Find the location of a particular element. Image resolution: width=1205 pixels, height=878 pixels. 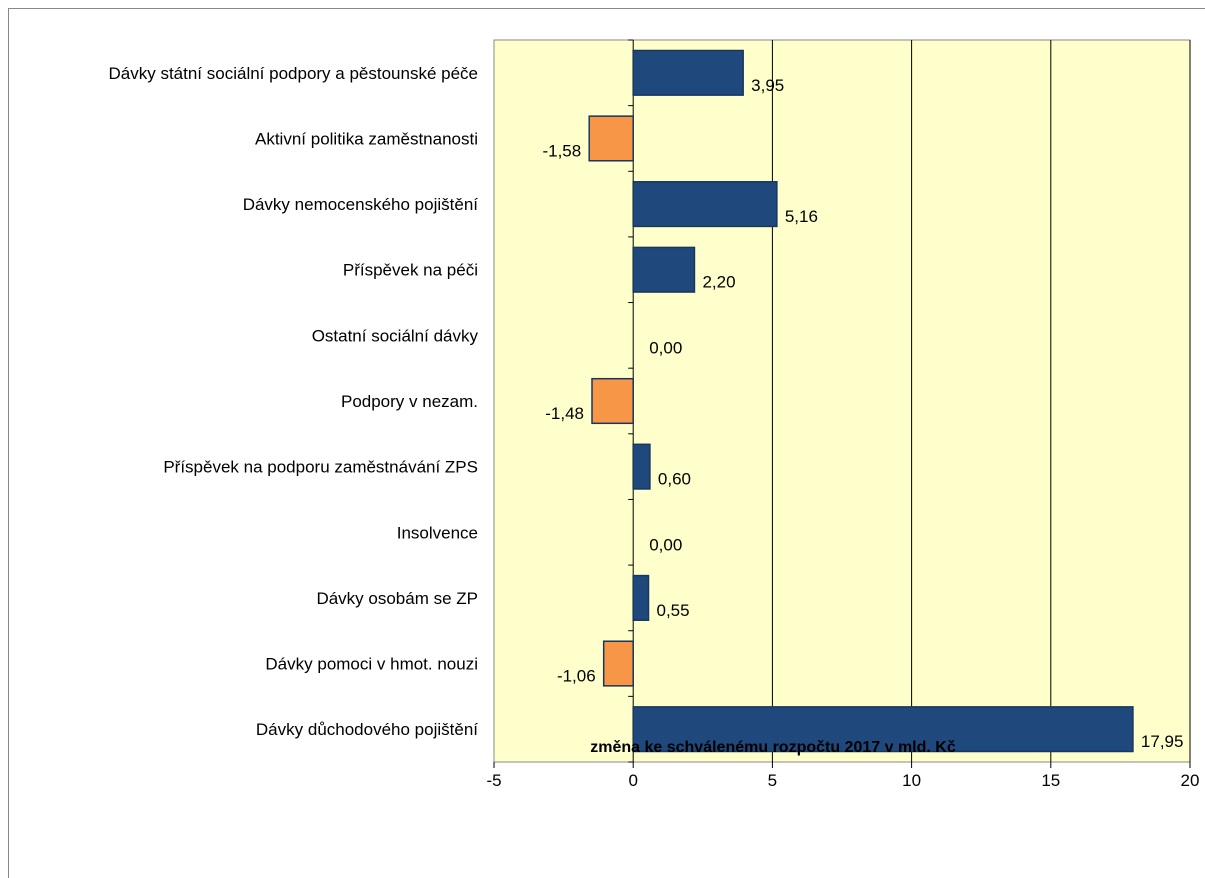

data-label: -1,48 is located at coordinates (564, 413).